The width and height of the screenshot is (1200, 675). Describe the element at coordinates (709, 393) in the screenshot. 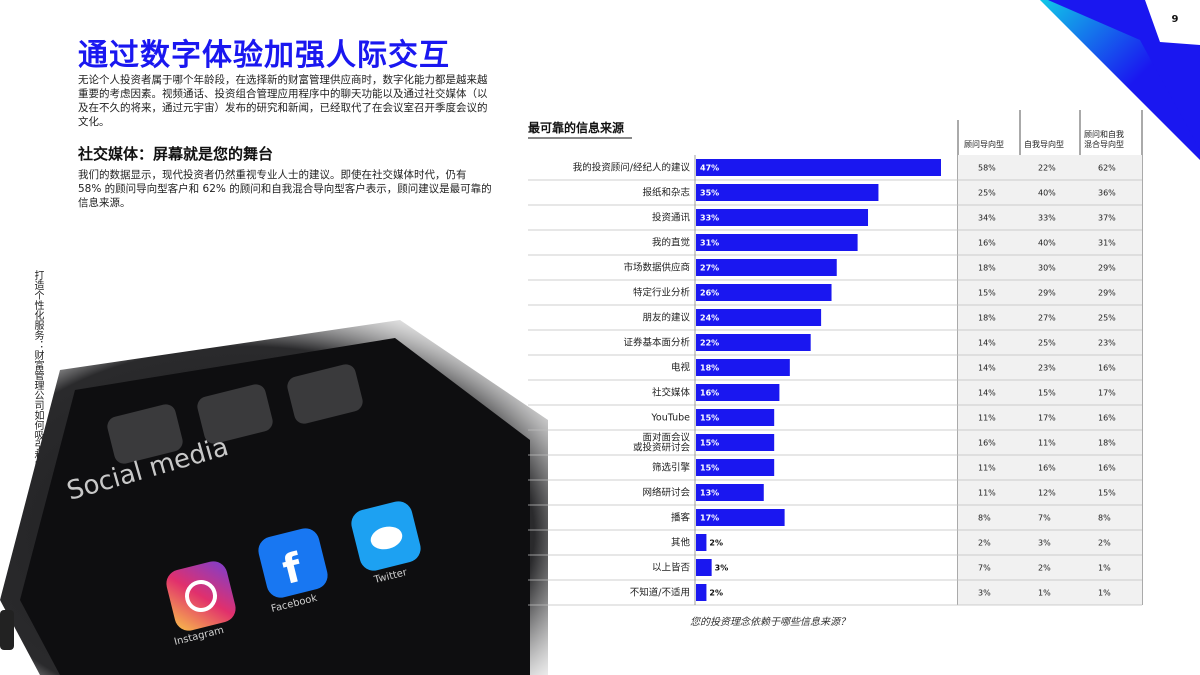

I see `bar-value-label: 16%` at that location.